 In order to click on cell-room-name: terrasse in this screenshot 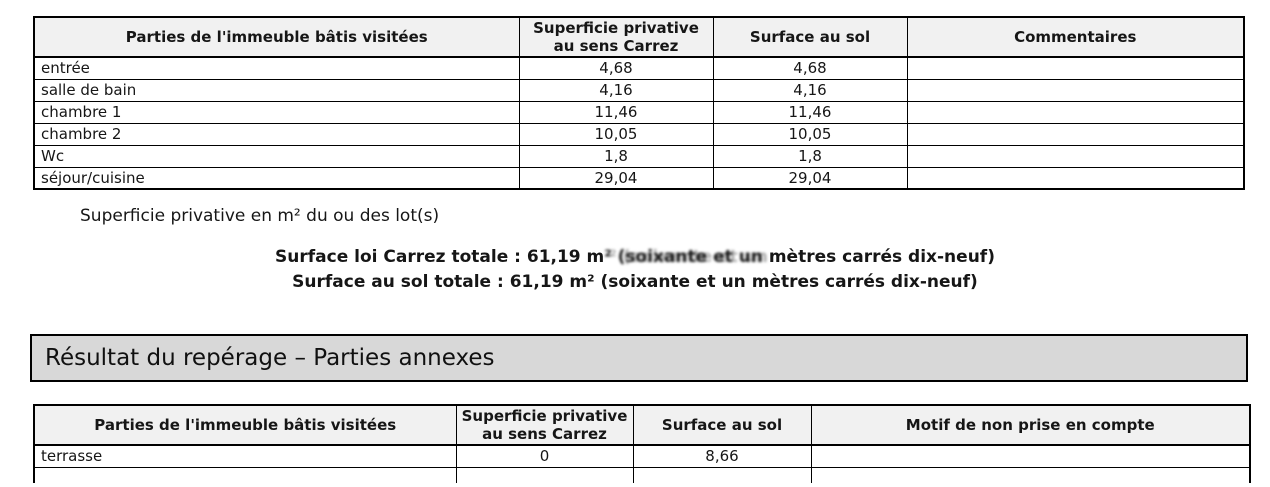, I will do `click(245, 456)`.